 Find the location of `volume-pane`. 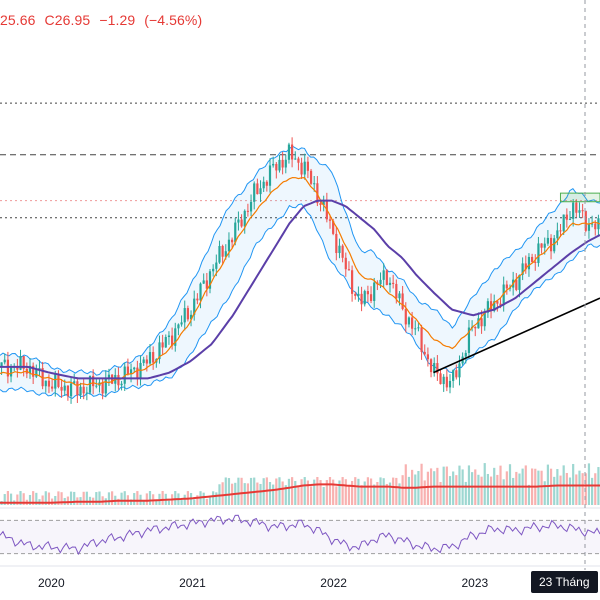

volume-pane is located at coordinates (300, 484).